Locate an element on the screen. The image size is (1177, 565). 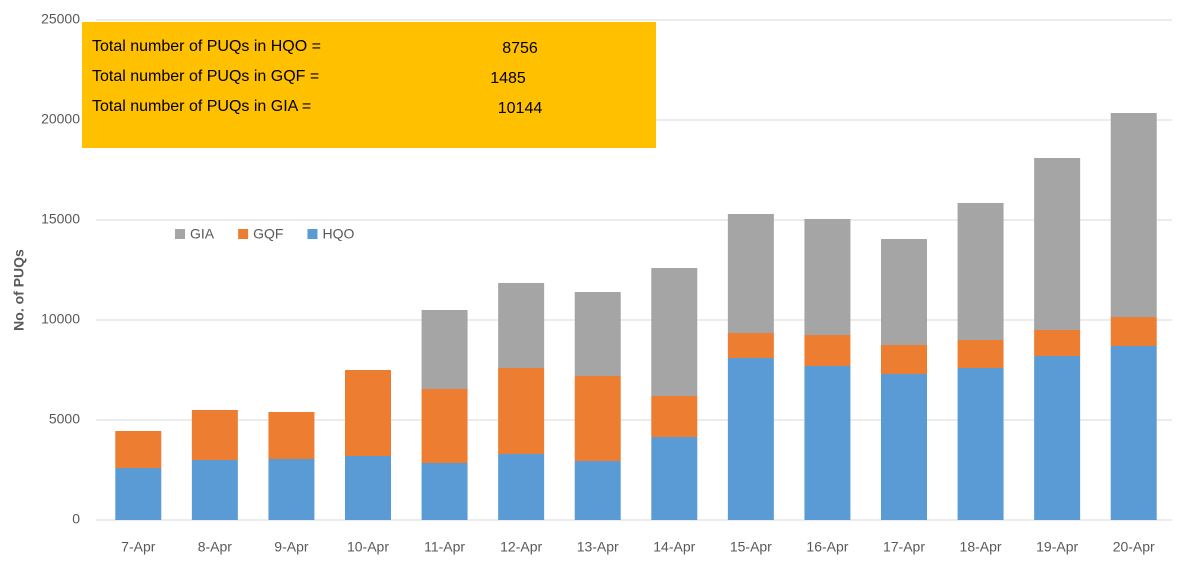
x-tick-label: 18-Apr is located at coordinates (981, 547).